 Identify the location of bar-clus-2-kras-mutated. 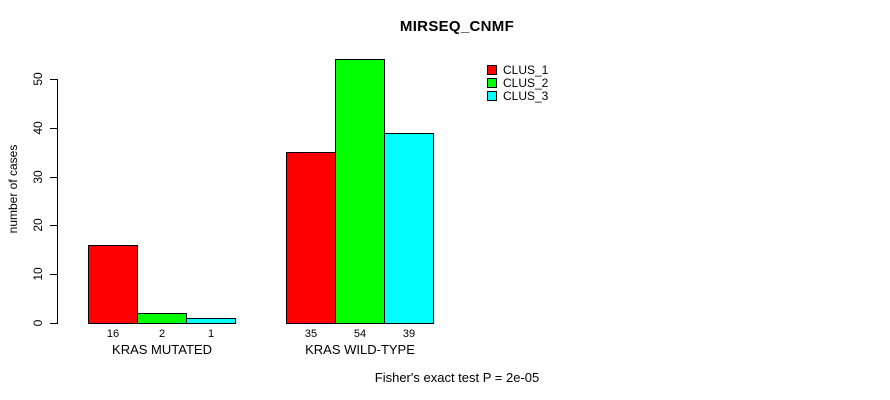
(162, 318).